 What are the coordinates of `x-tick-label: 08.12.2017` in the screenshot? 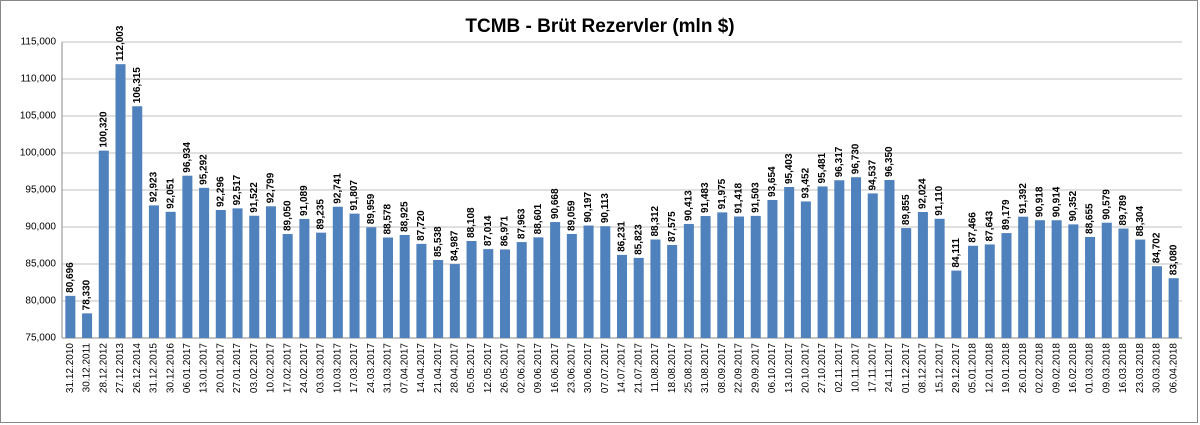 It's located at (923, 368).